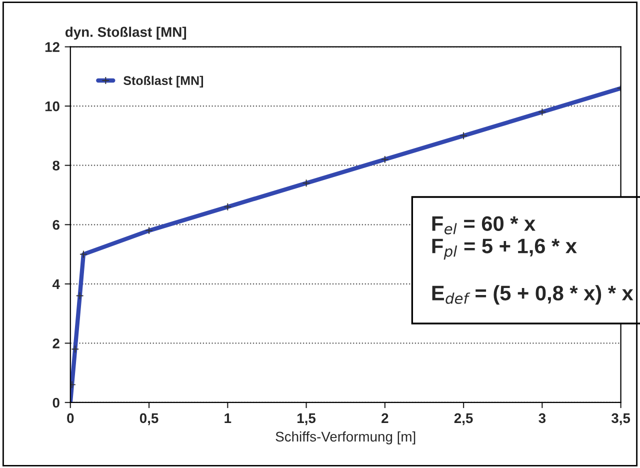 The width and height of the screenshot is (640, 468). I want to click on y-tick-label: 0, so click(56, 403).